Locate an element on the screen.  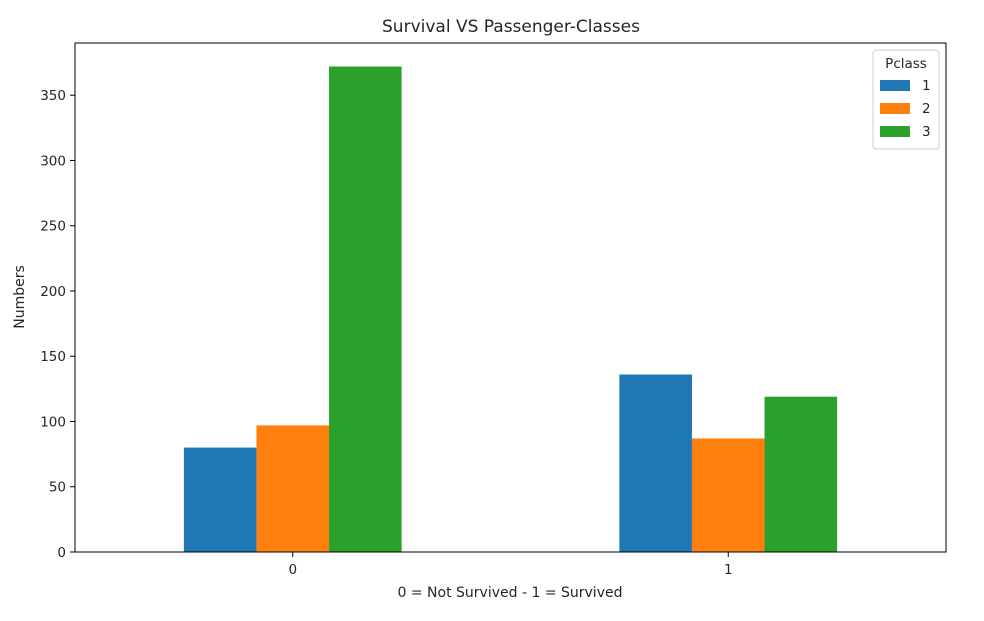
y-tick-label-50: 50 is located at coordinates (57, 488).